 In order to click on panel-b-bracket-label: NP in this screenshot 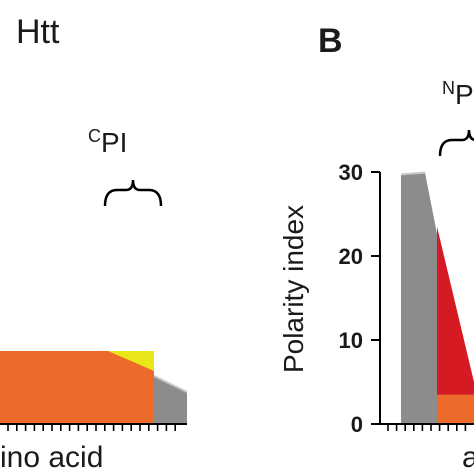, I will do `click(458, 94)`.